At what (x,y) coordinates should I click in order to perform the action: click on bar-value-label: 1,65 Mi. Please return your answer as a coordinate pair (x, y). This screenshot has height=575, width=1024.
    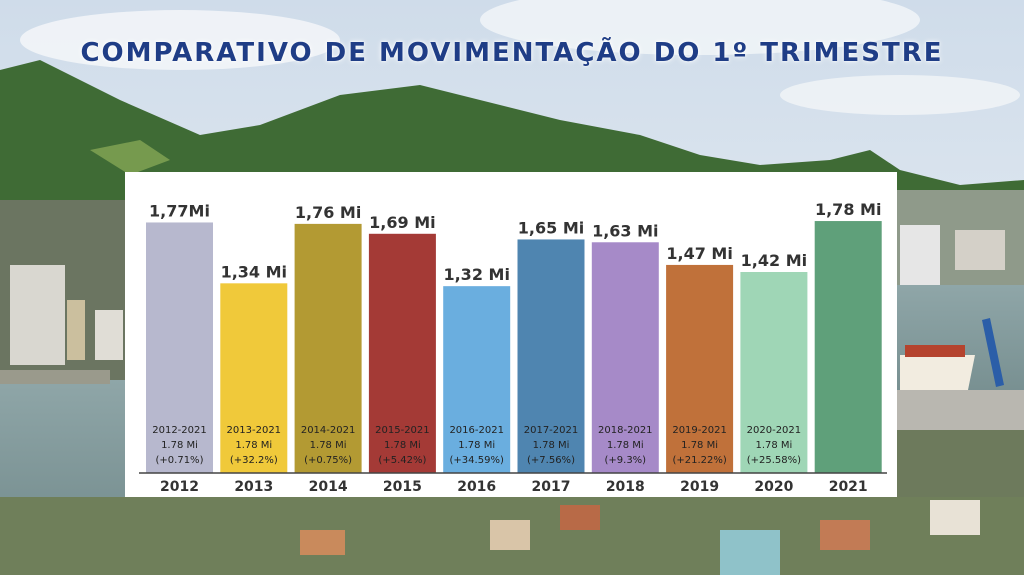
    Looking at the image, I should click on (551, 227).